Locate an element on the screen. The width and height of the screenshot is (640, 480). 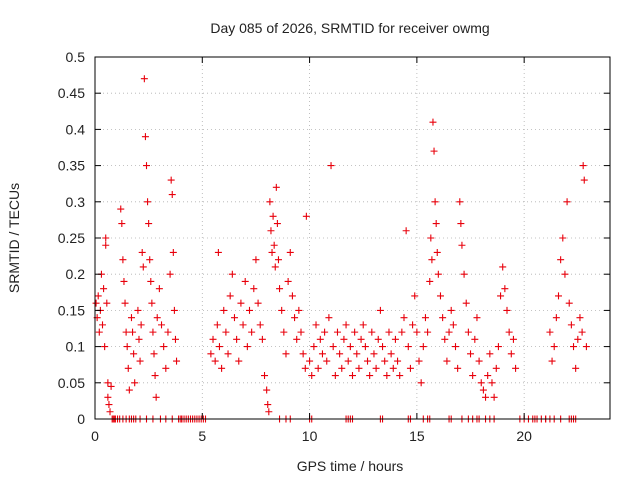
x-axis-label: GPS time / hours is located at coordinates (350, 466).